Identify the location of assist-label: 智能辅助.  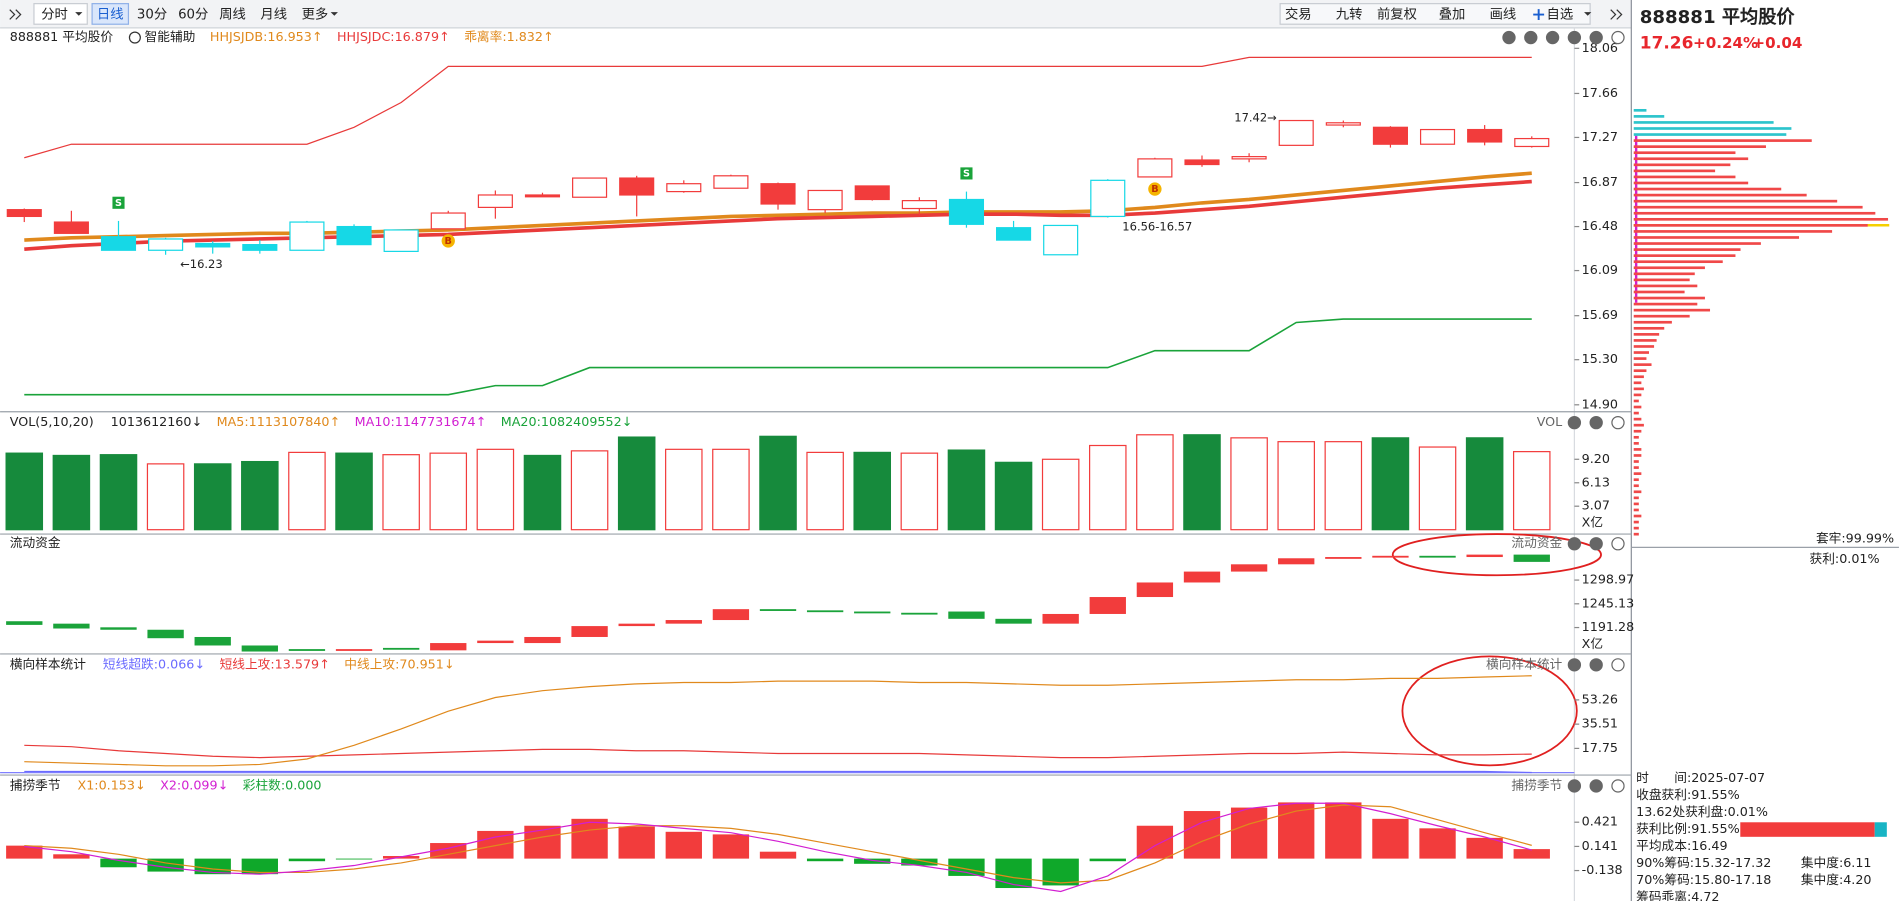
(170, 36).